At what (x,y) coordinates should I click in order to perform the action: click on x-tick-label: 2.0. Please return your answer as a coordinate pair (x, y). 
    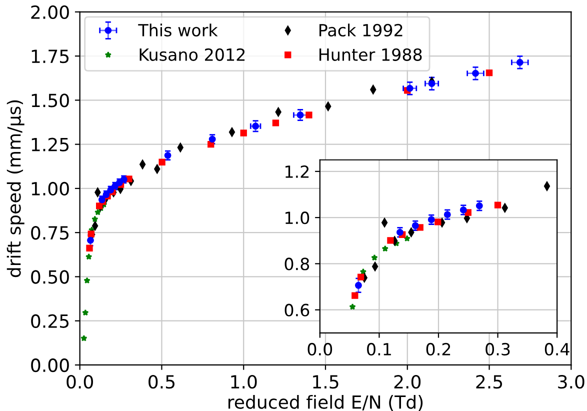
    Looking at the image, I should click on (407, 382).